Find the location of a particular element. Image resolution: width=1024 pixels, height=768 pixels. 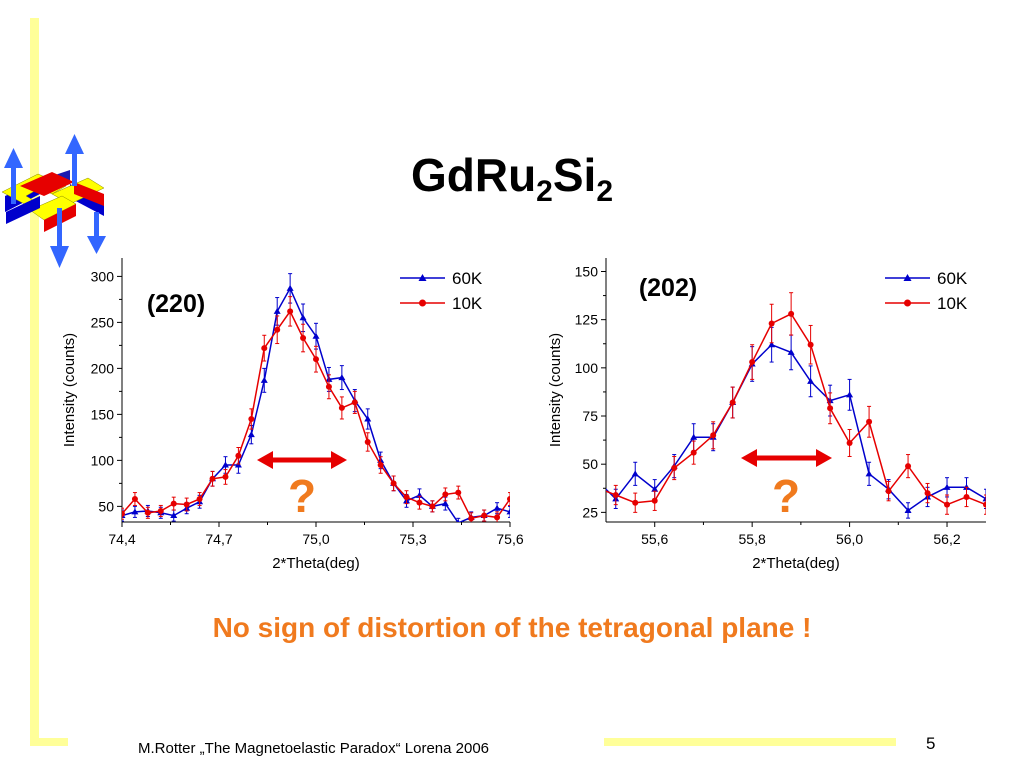

x-tick-label: 55,6 is located at coordinates (654, 539).